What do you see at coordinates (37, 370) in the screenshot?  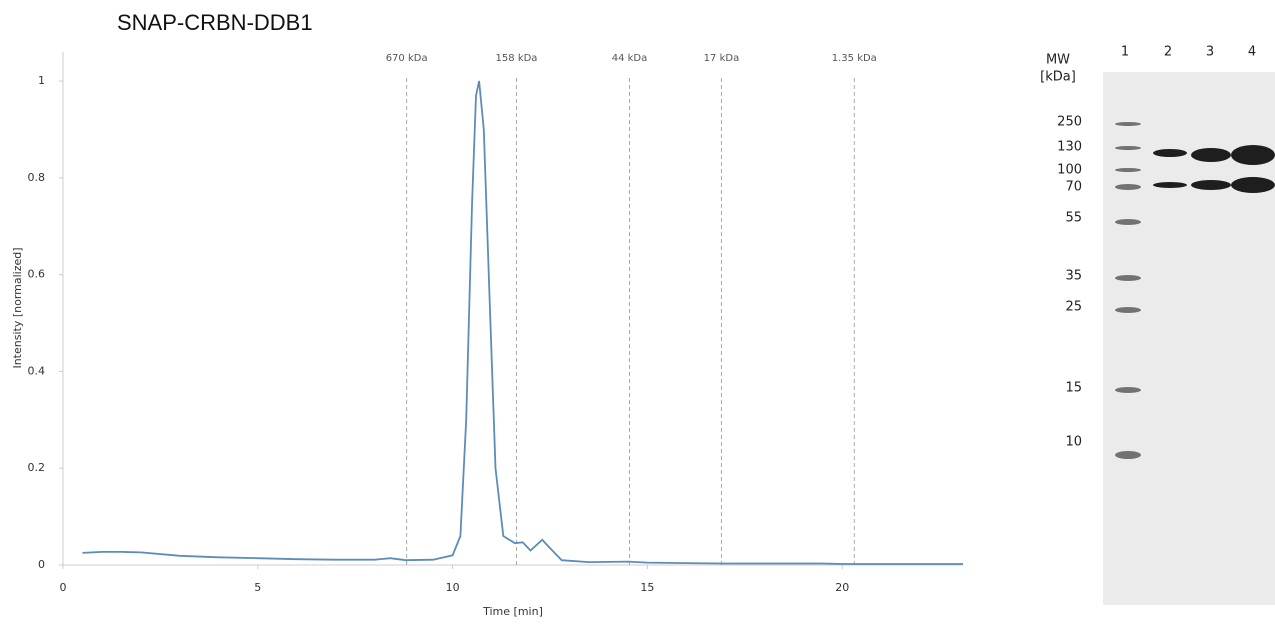 I see `y-tick-label: 0.4` at bounding box center [37, 370].